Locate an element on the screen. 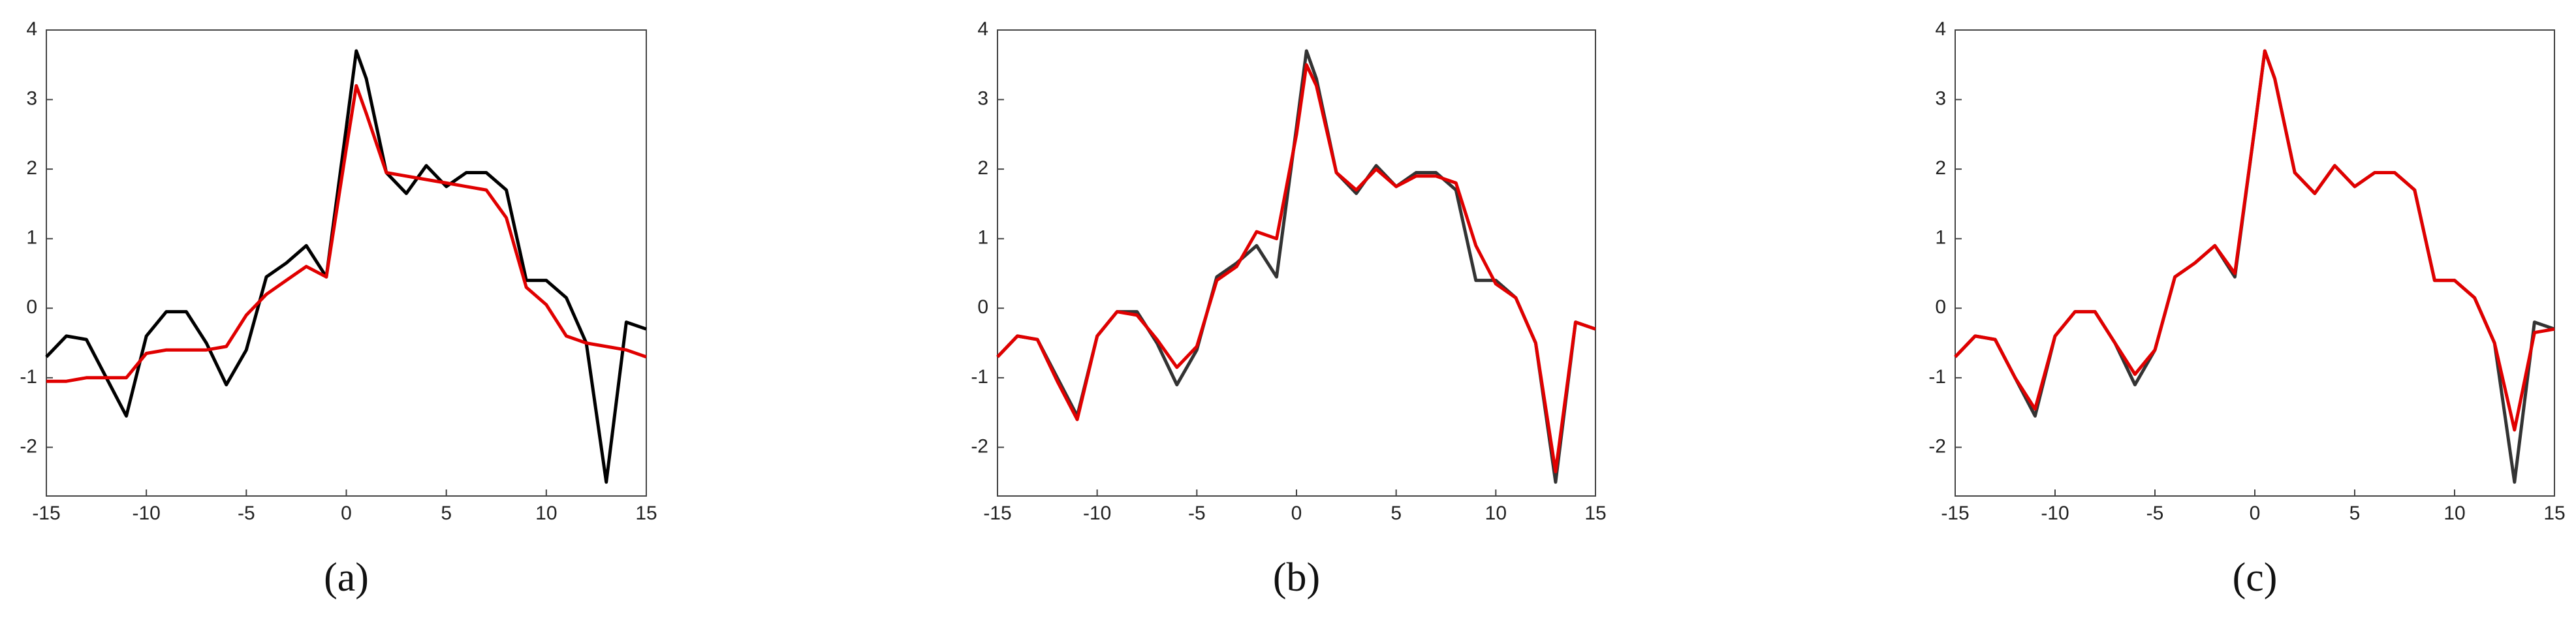 Image resolution: width=2576 pixels, height=620 pixels. caption: (c) is located at coordinates (2255, 577).